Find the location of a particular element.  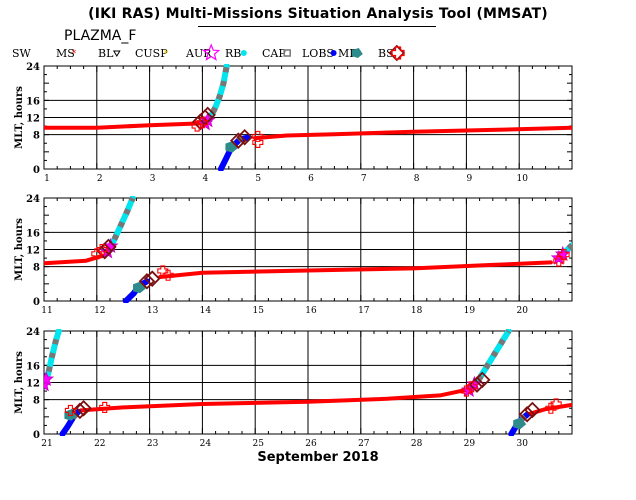

legend-symbol-cusp: * is located at coordinates (166, 54).